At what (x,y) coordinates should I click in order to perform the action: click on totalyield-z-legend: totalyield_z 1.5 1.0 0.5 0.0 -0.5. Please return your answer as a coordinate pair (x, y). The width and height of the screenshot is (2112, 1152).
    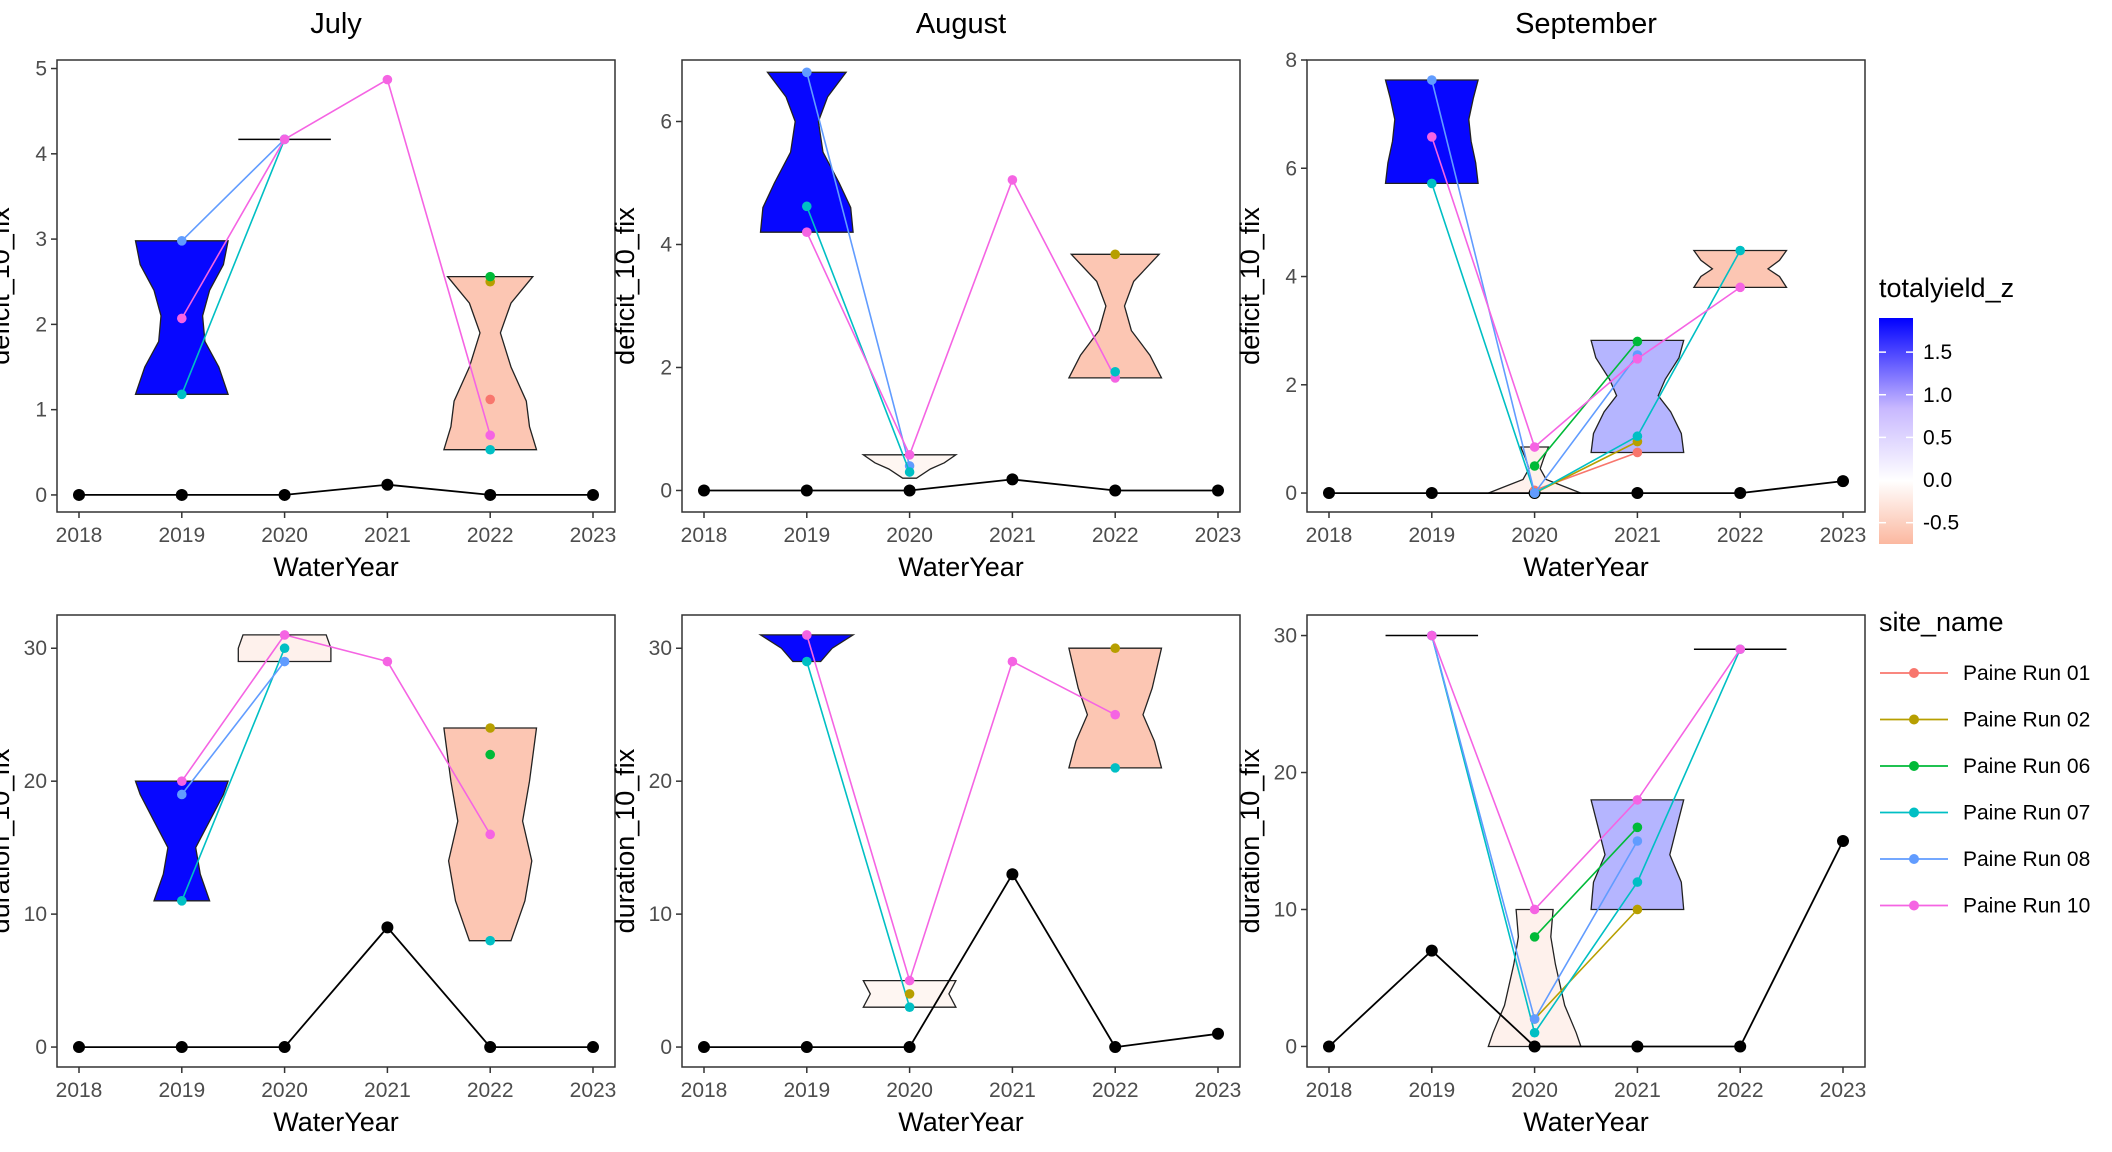
    Looking at the image, I should click on (1946, 408).